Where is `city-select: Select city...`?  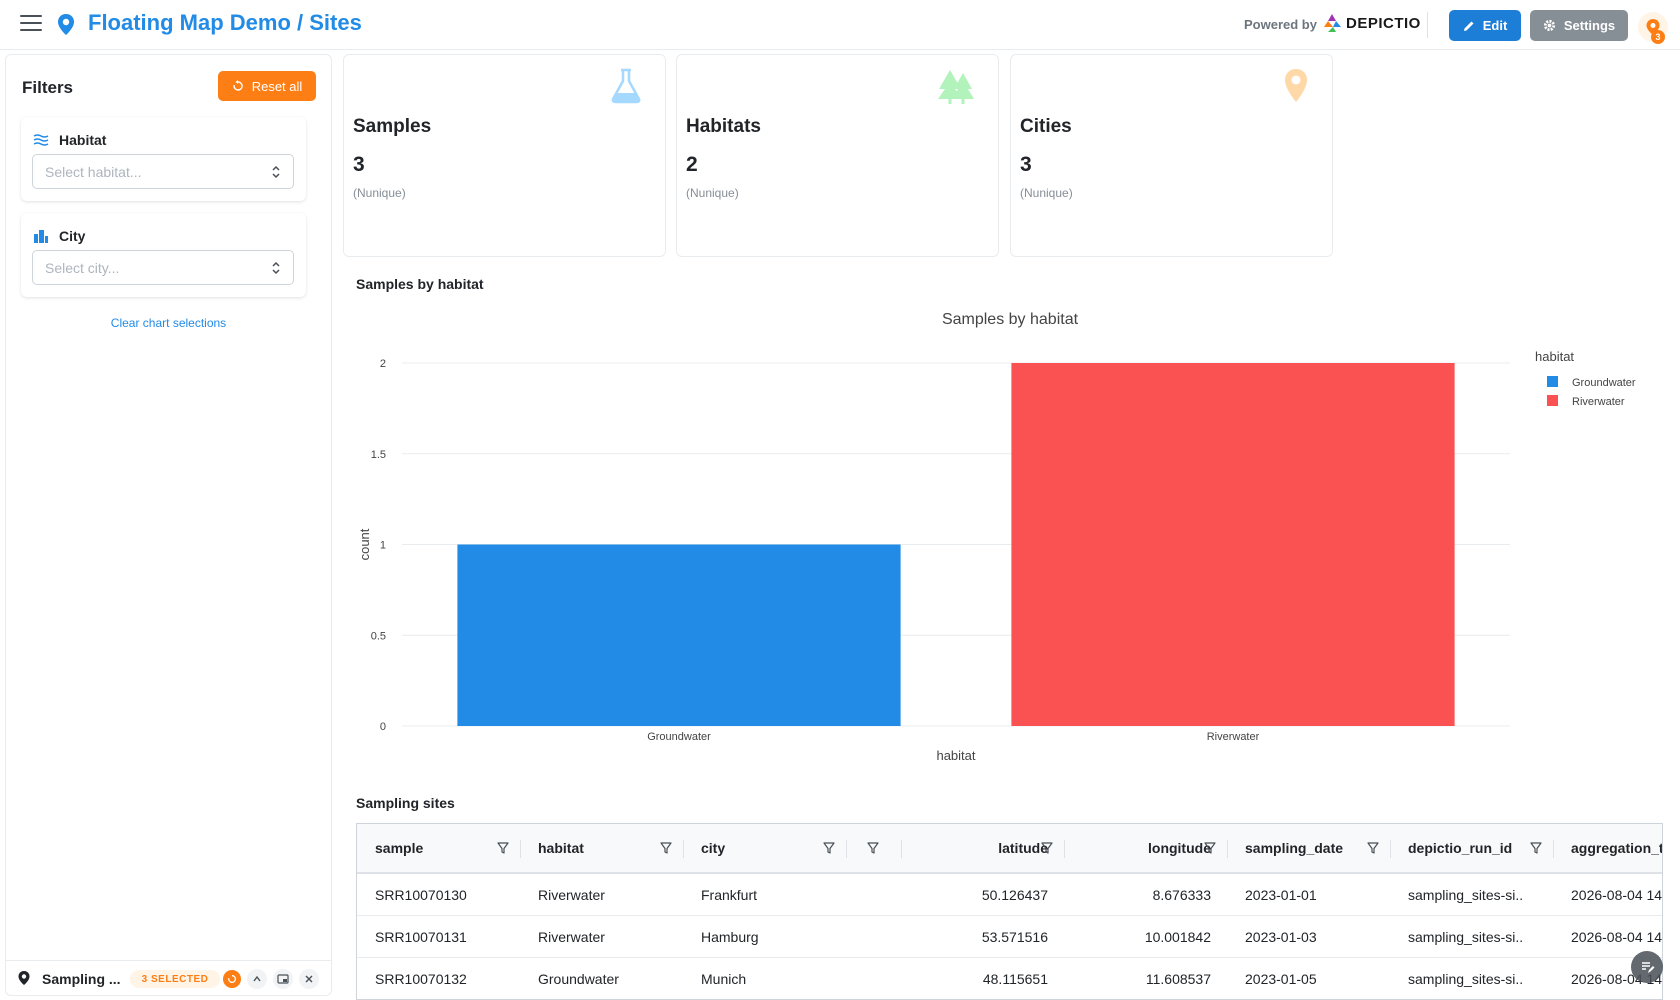 city-select: Select city... is located at coordinates (163, 267).